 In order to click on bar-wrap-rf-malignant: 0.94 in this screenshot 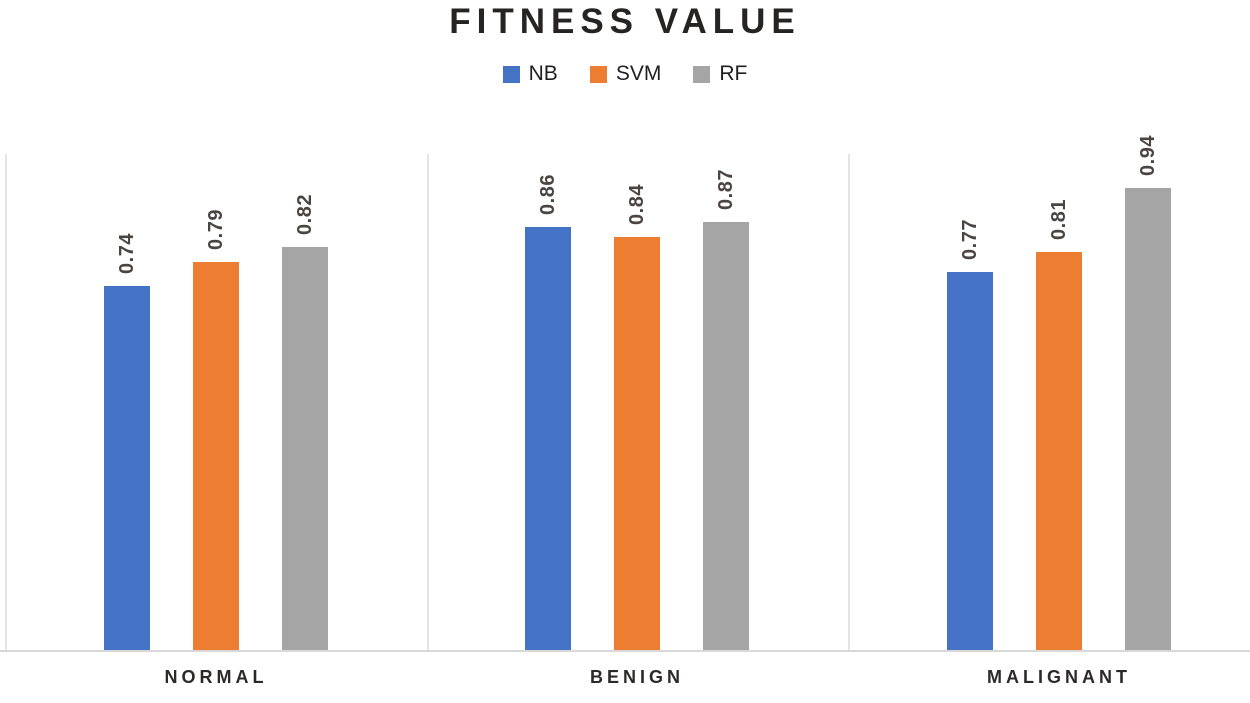, I will do `click(1147, 393)`.